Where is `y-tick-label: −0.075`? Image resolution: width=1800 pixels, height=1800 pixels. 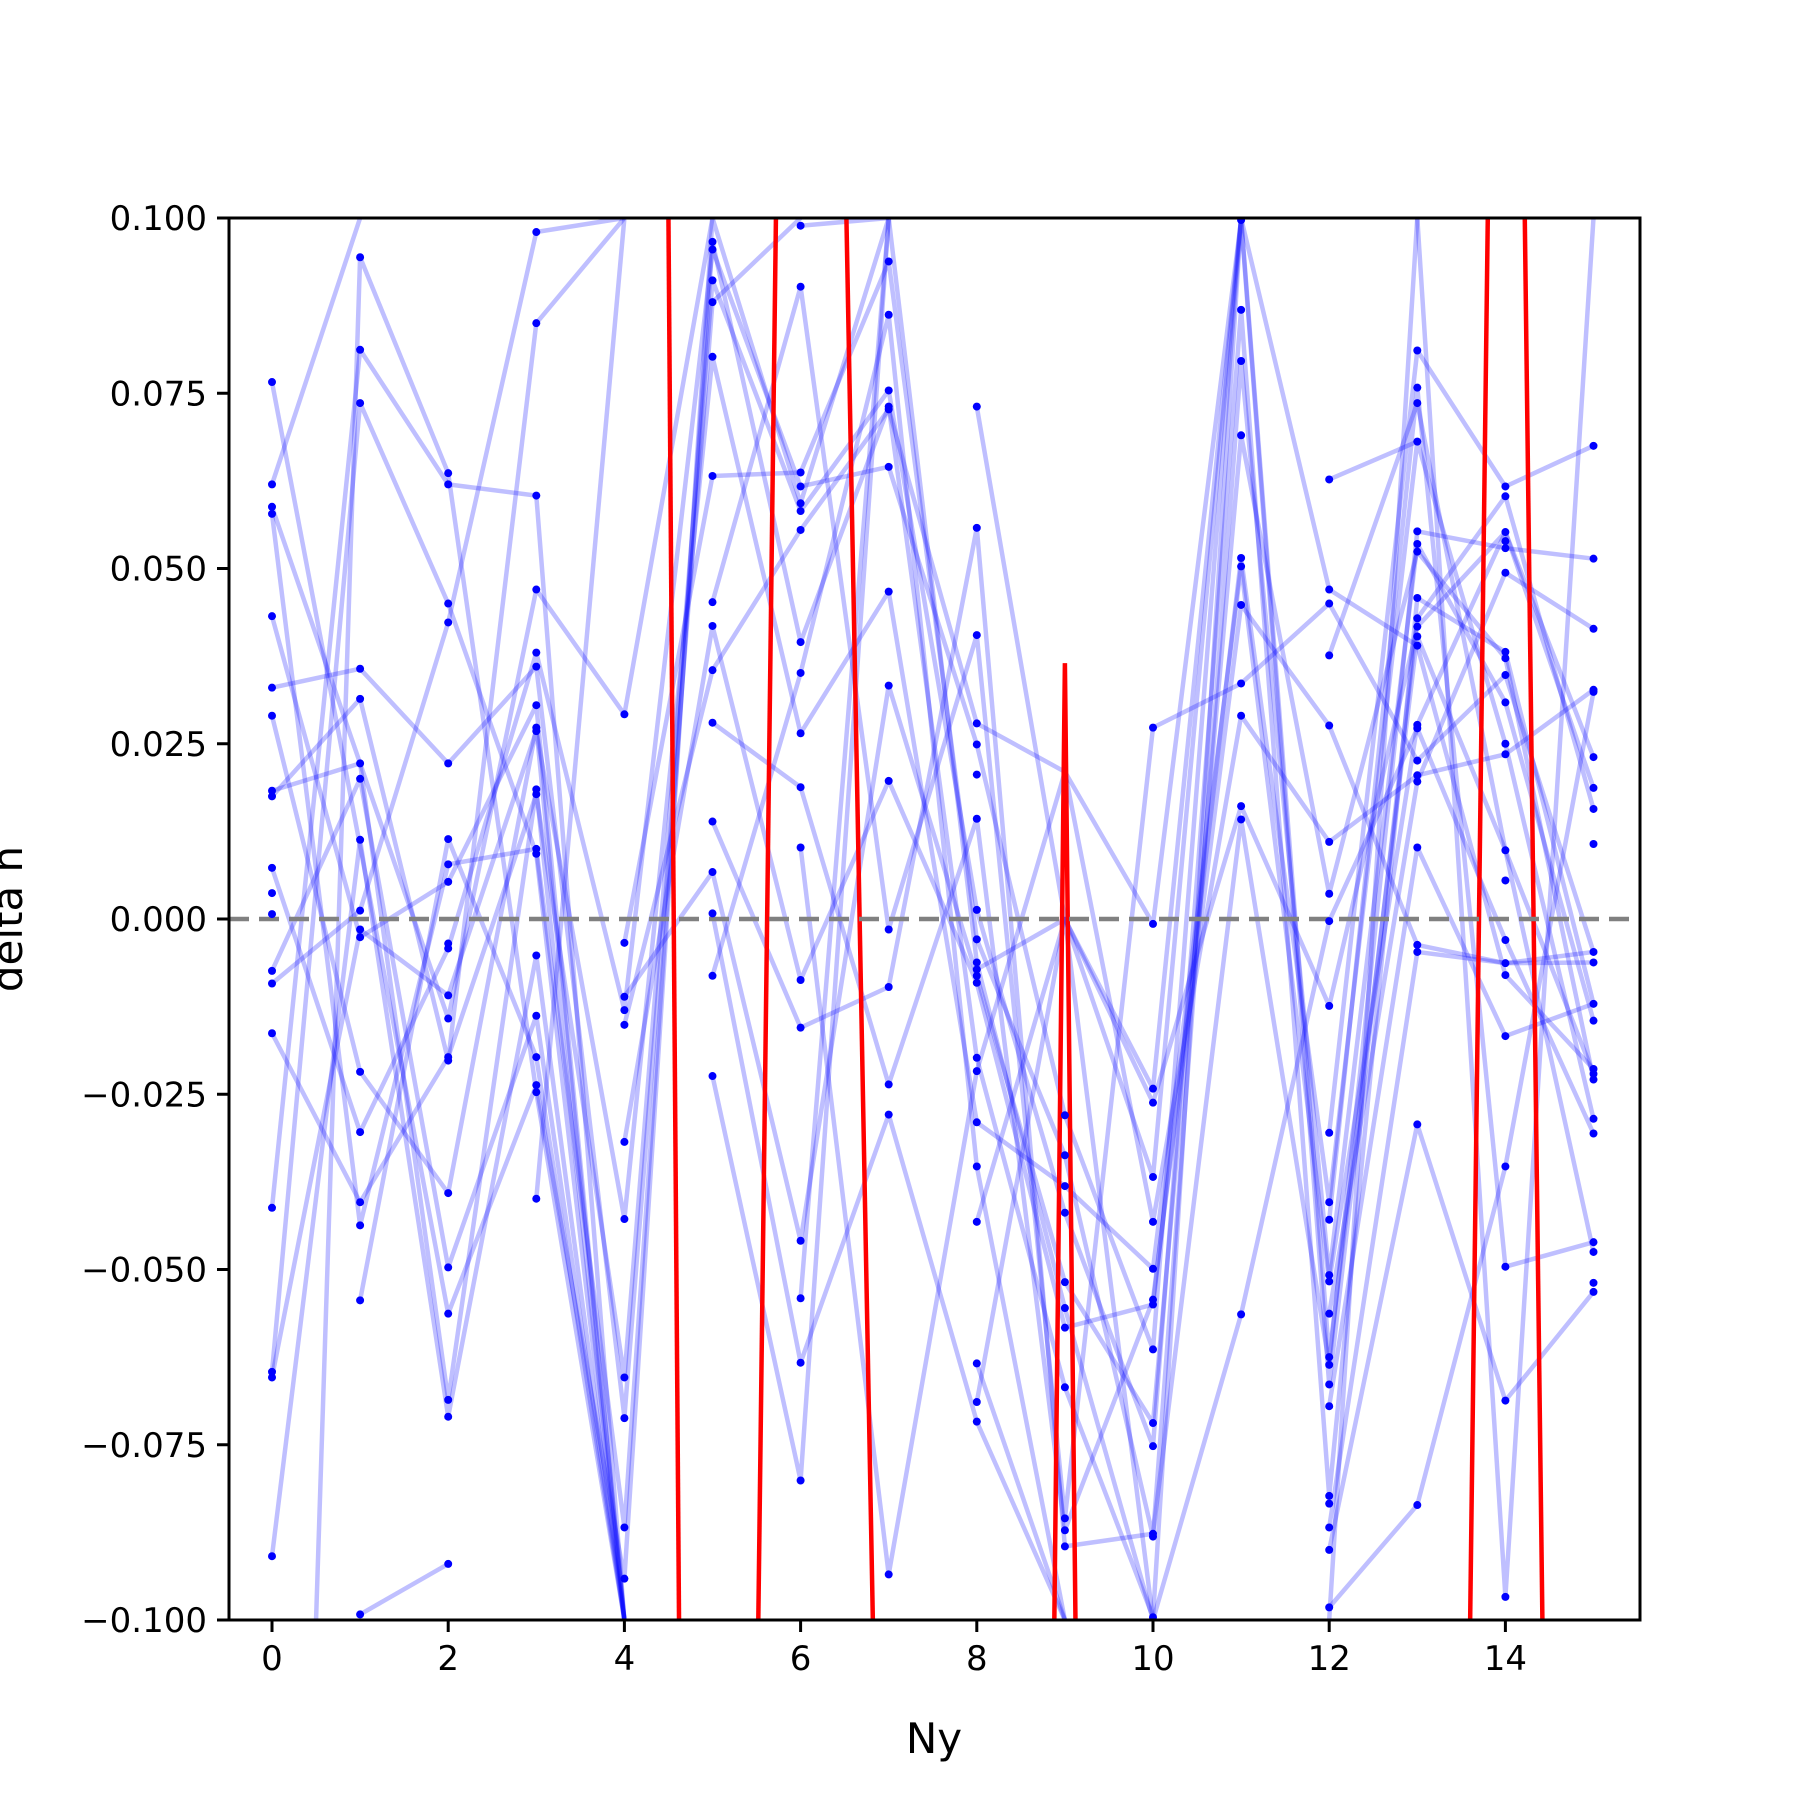 y-tick-label: −0.075 is located at coordinates (144, 1446).